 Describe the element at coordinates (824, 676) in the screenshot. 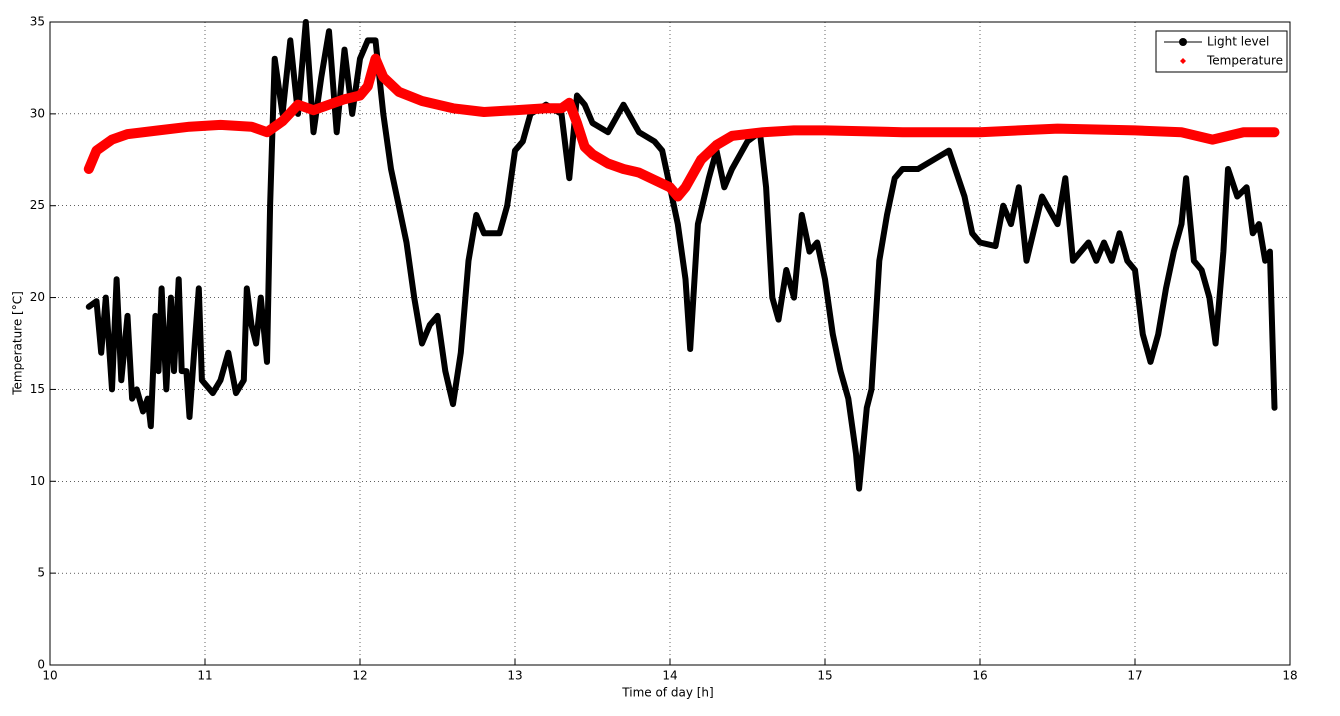

I see `x-tick-label: 15` at that location.